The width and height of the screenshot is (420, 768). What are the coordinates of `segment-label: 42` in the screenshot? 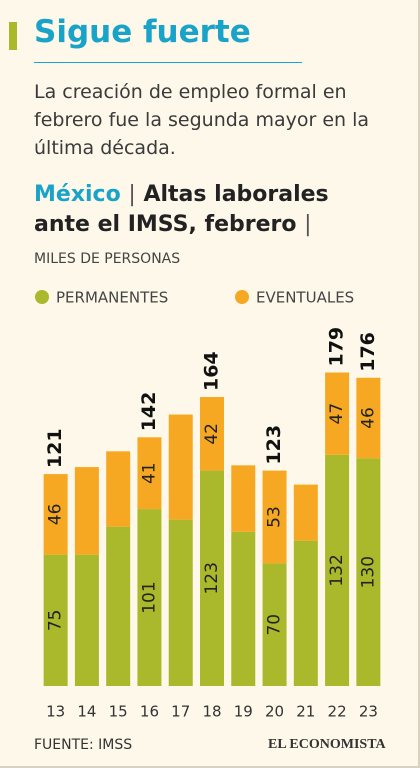 It's located at (212, 434).